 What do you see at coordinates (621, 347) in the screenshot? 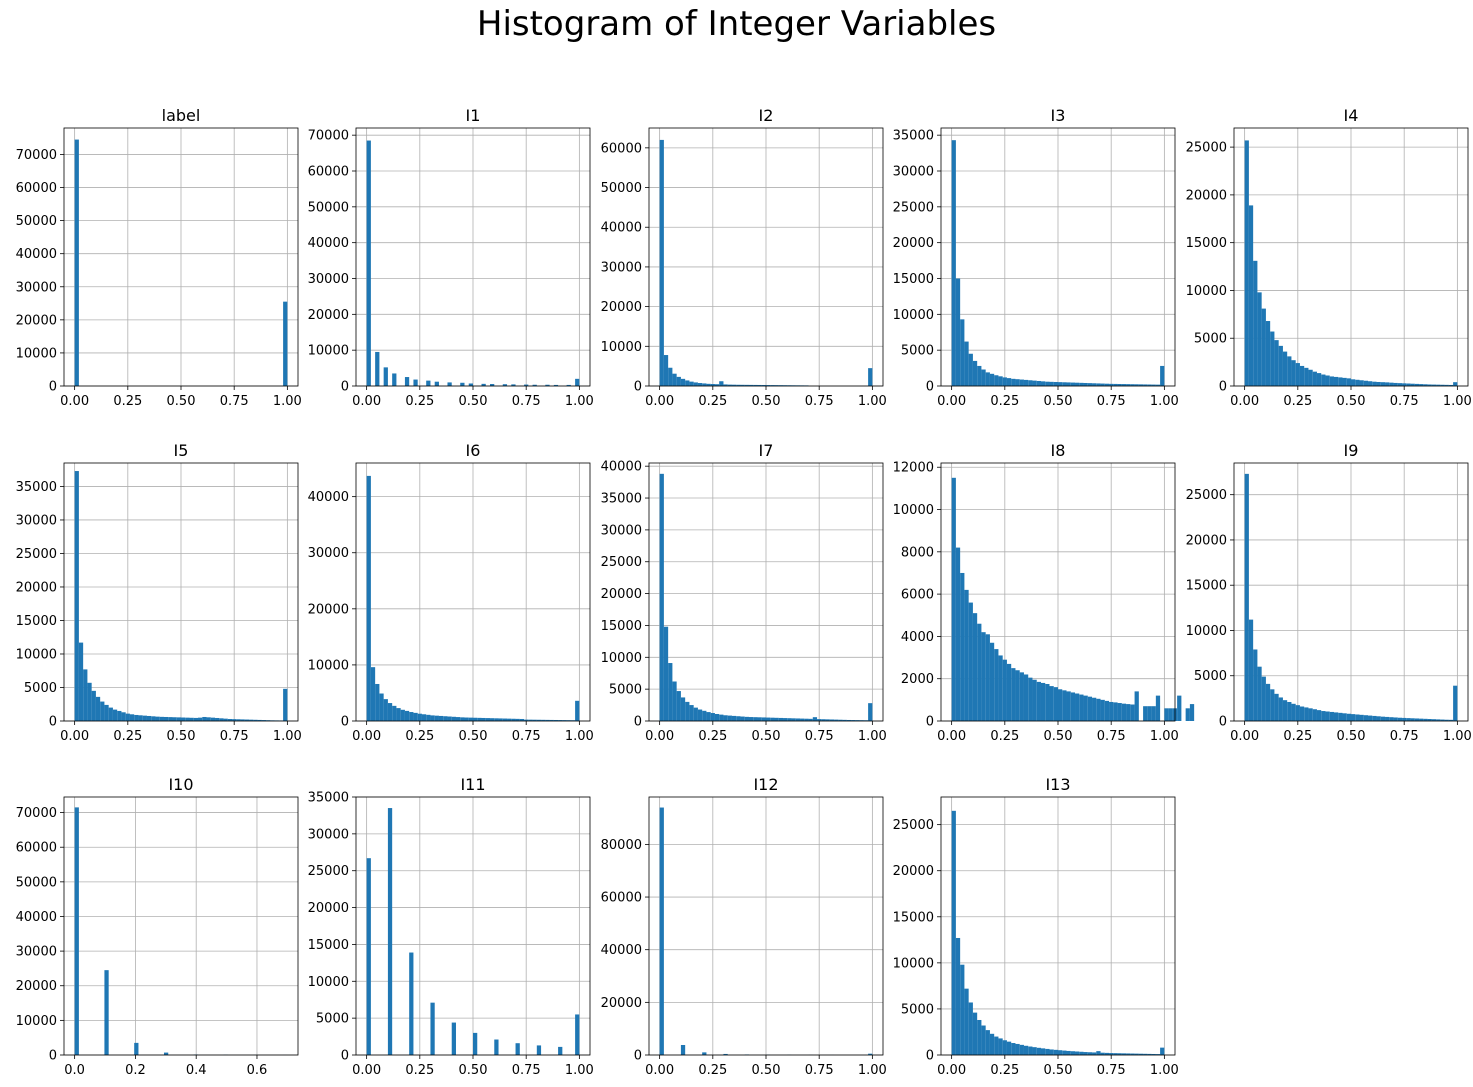
I see `y-tick-label: 10000` at bounding box center [621, 347].